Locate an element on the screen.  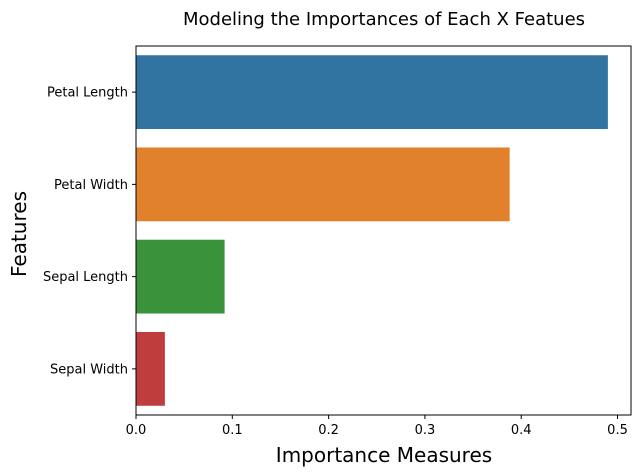
bar-petal-width is located at coordinates (323, 184).